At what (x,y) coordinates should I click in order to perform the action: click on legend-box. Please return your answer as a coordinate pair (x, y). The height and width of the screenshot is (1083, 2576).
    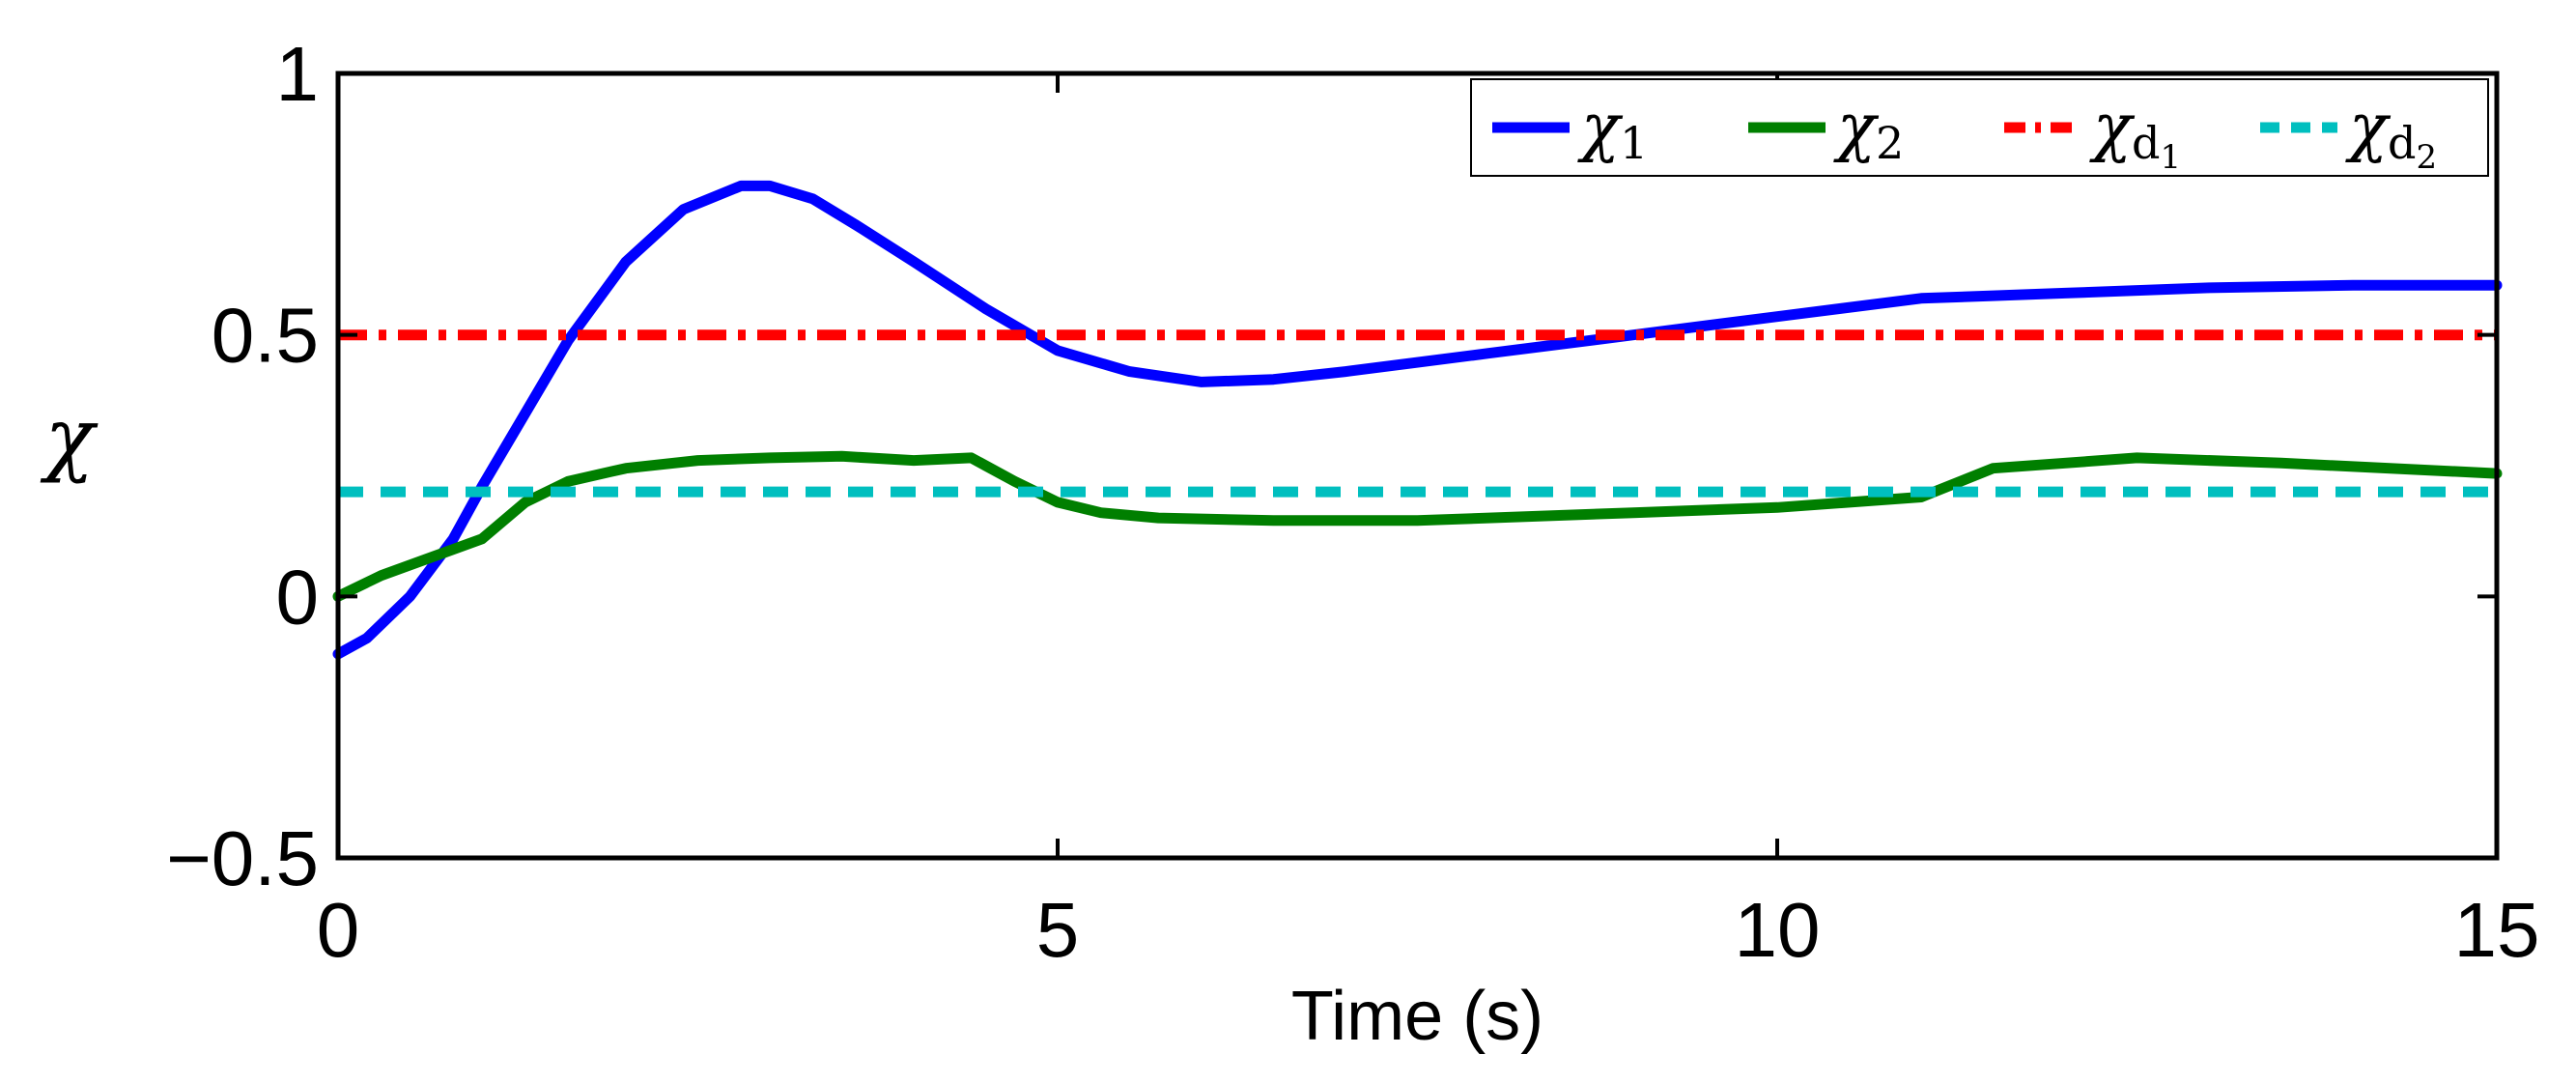
    Looking at the image, I should click on (1980, 128).